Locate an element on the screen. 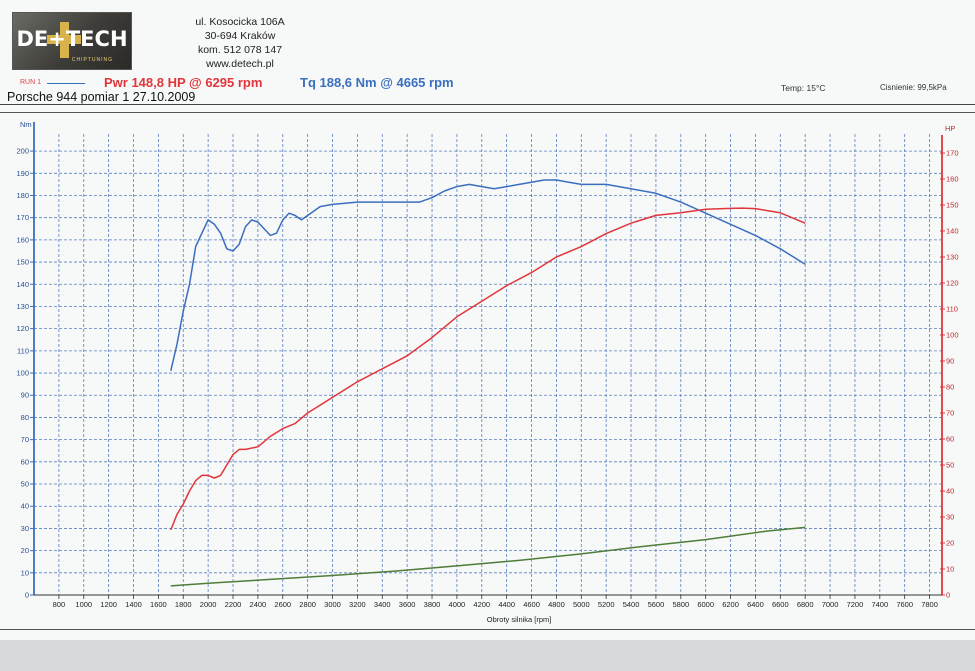 The height and width of the screenshot is (671, 975). x-tick-label: 3000 is located at coordinates (332, 604).